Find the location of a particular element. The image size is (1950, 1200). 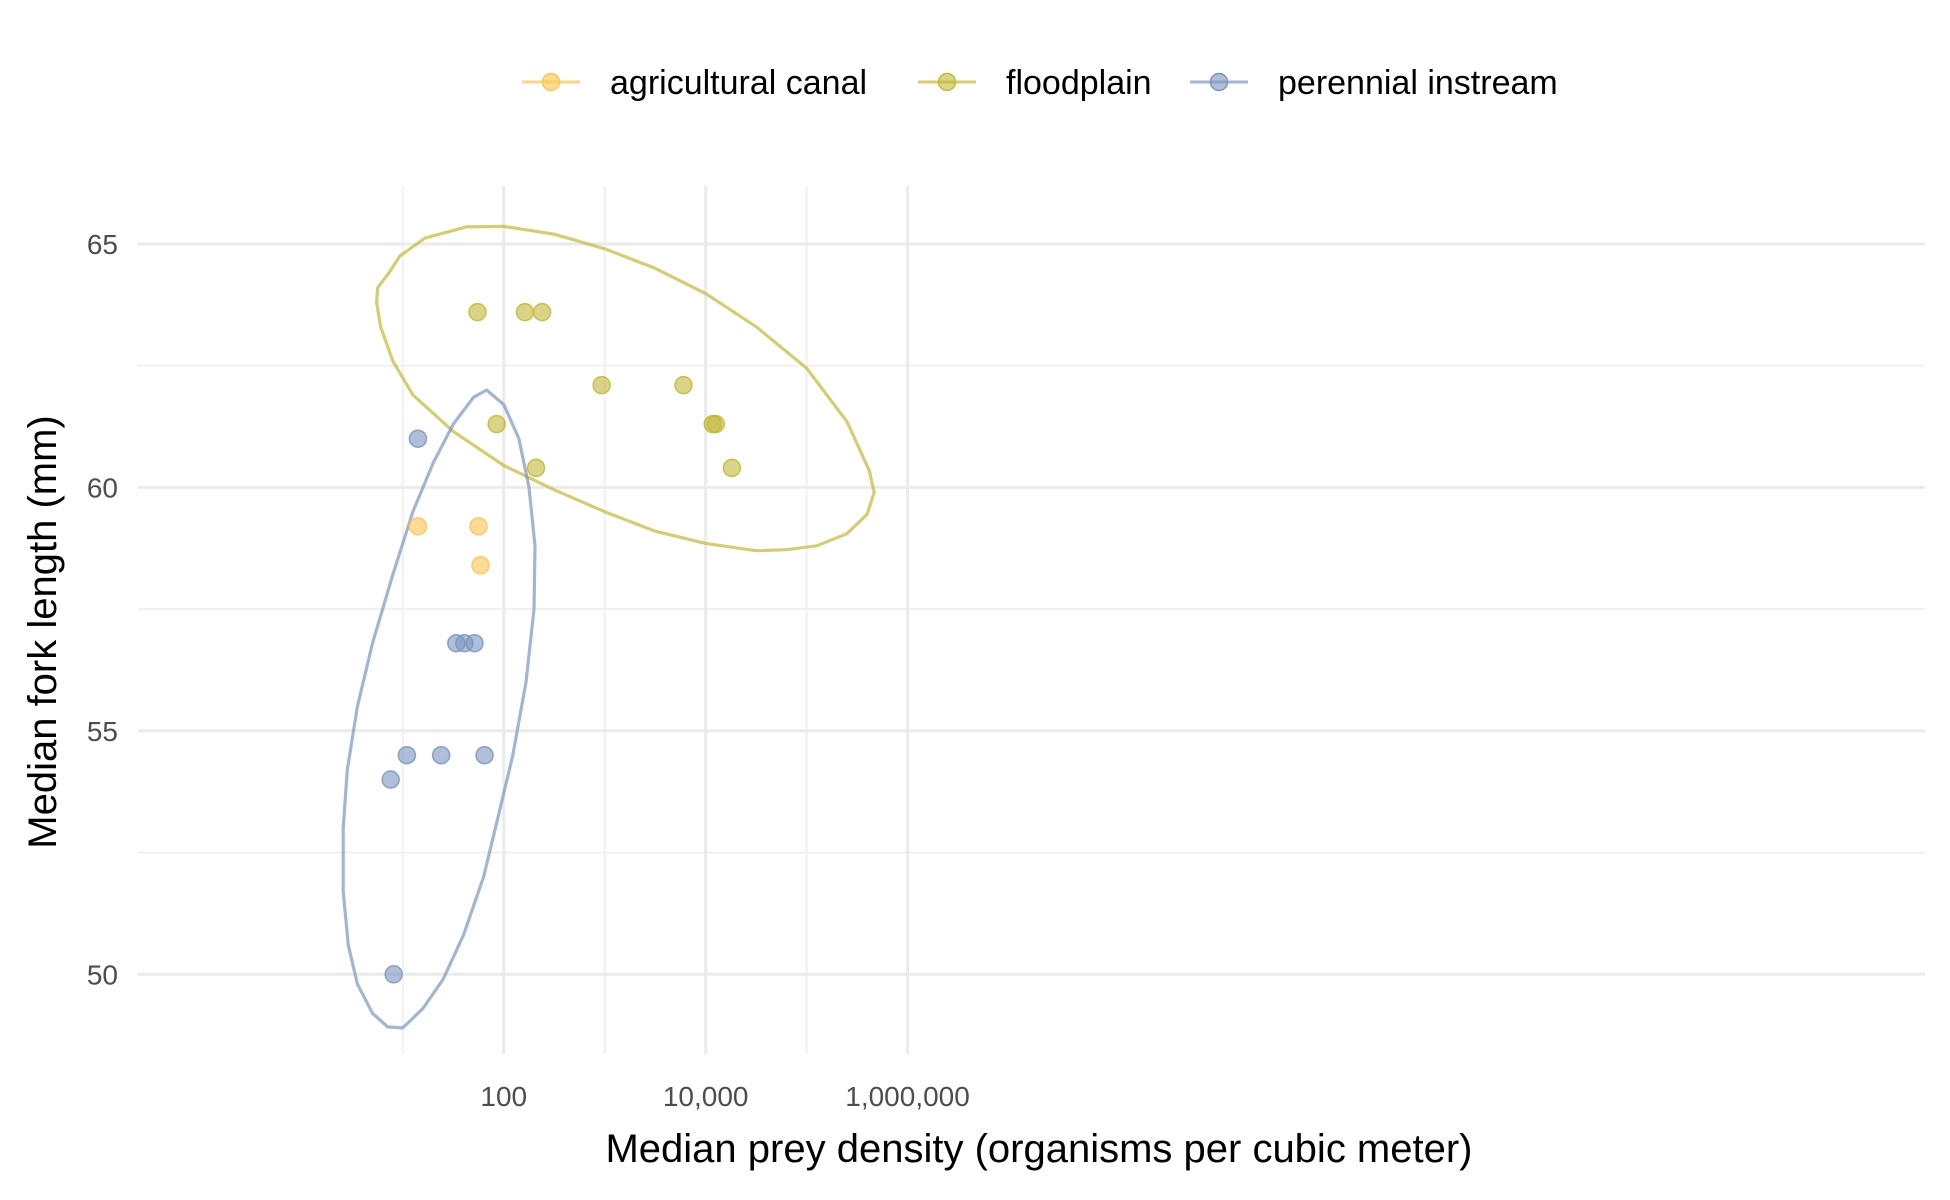

y-tick-label: 50 is located at coordinates (102, 974).